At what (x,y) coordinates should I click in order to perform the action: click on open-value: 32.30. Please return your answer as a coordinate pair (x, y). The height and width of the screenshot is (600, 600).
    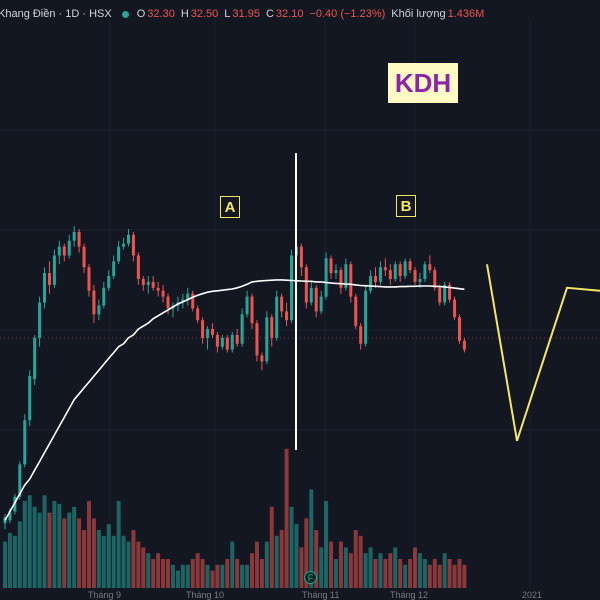
    Looking at the image, I should click on (161, 14).